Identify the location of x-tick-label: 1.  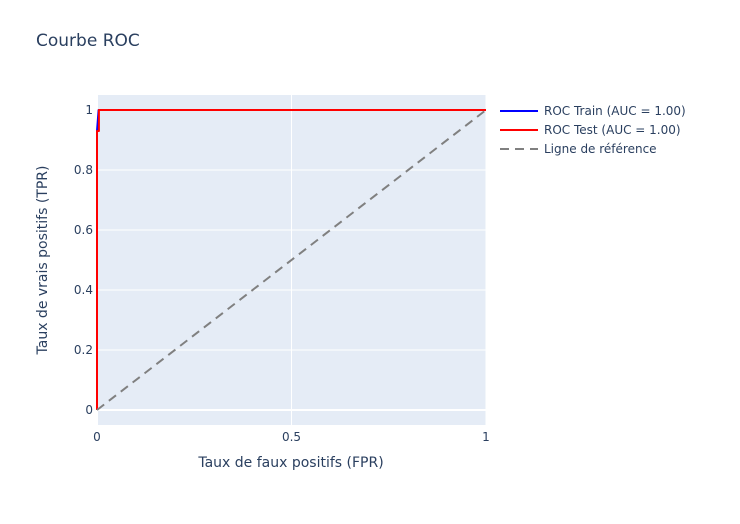
(486, 437).